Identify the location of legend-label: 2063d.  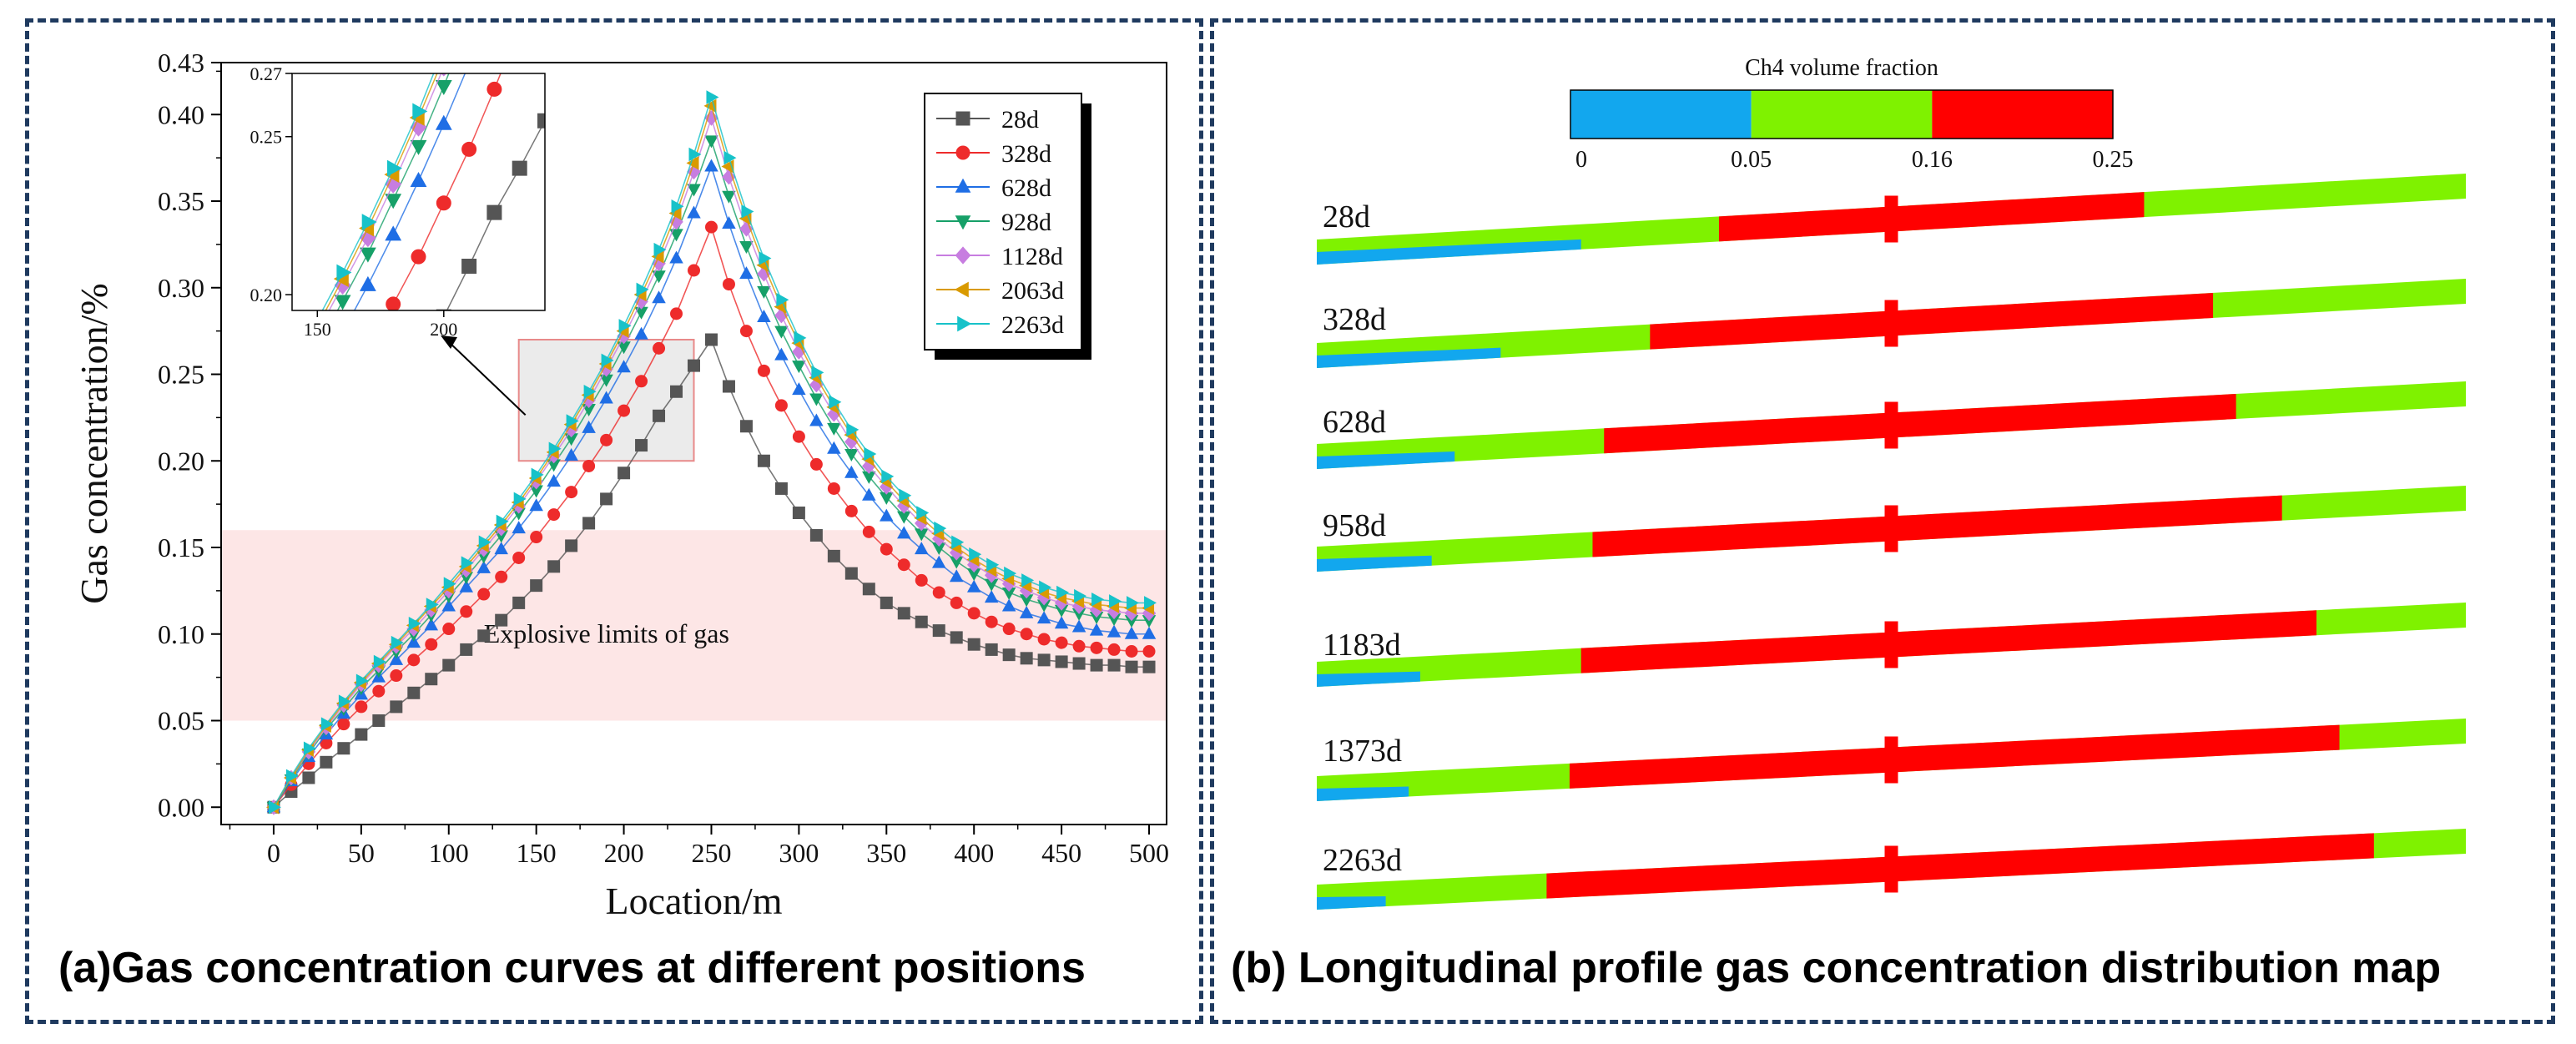
(1032, 291).